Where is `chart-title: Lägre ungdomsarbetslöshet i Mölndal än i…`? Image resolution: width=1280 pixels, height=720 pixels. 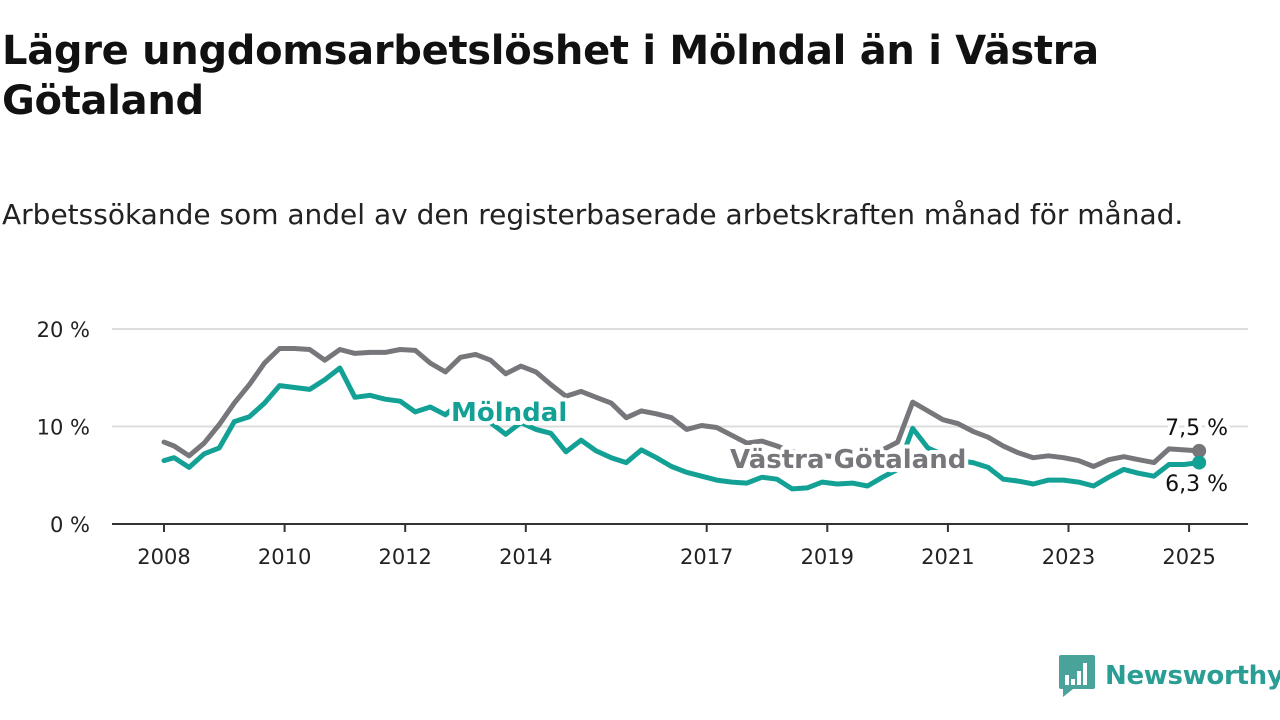 chart-title: Lägre ungdomsarbetslöshet i Mölndal än i… is located at coordinates (550, 76).